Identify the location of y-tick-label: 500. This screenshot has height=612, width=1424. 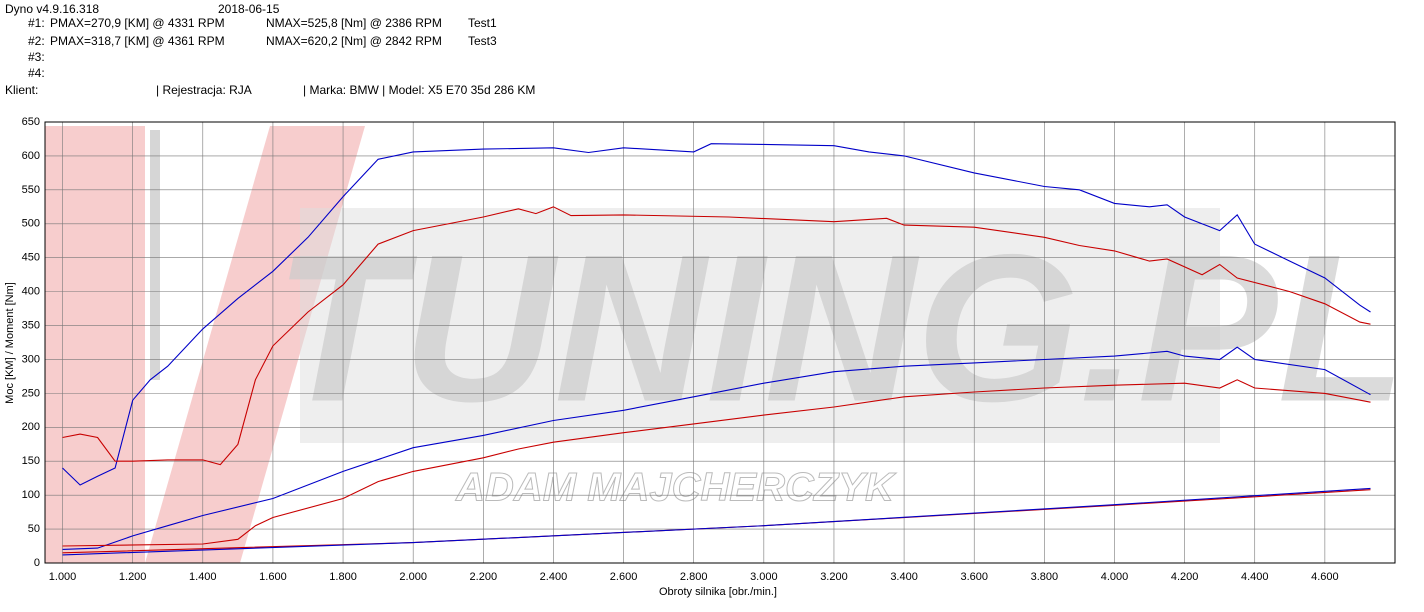
(31, 224).